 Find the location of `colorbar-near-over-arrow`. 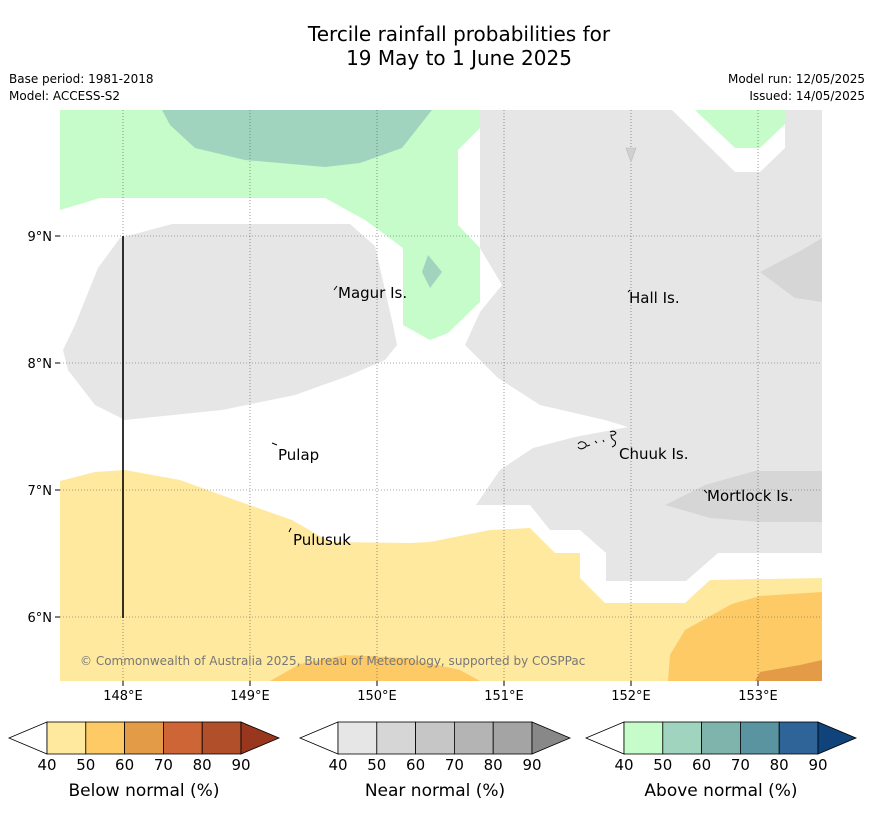

colorbar-near-over-arrow is located at coordinates (551, 738).